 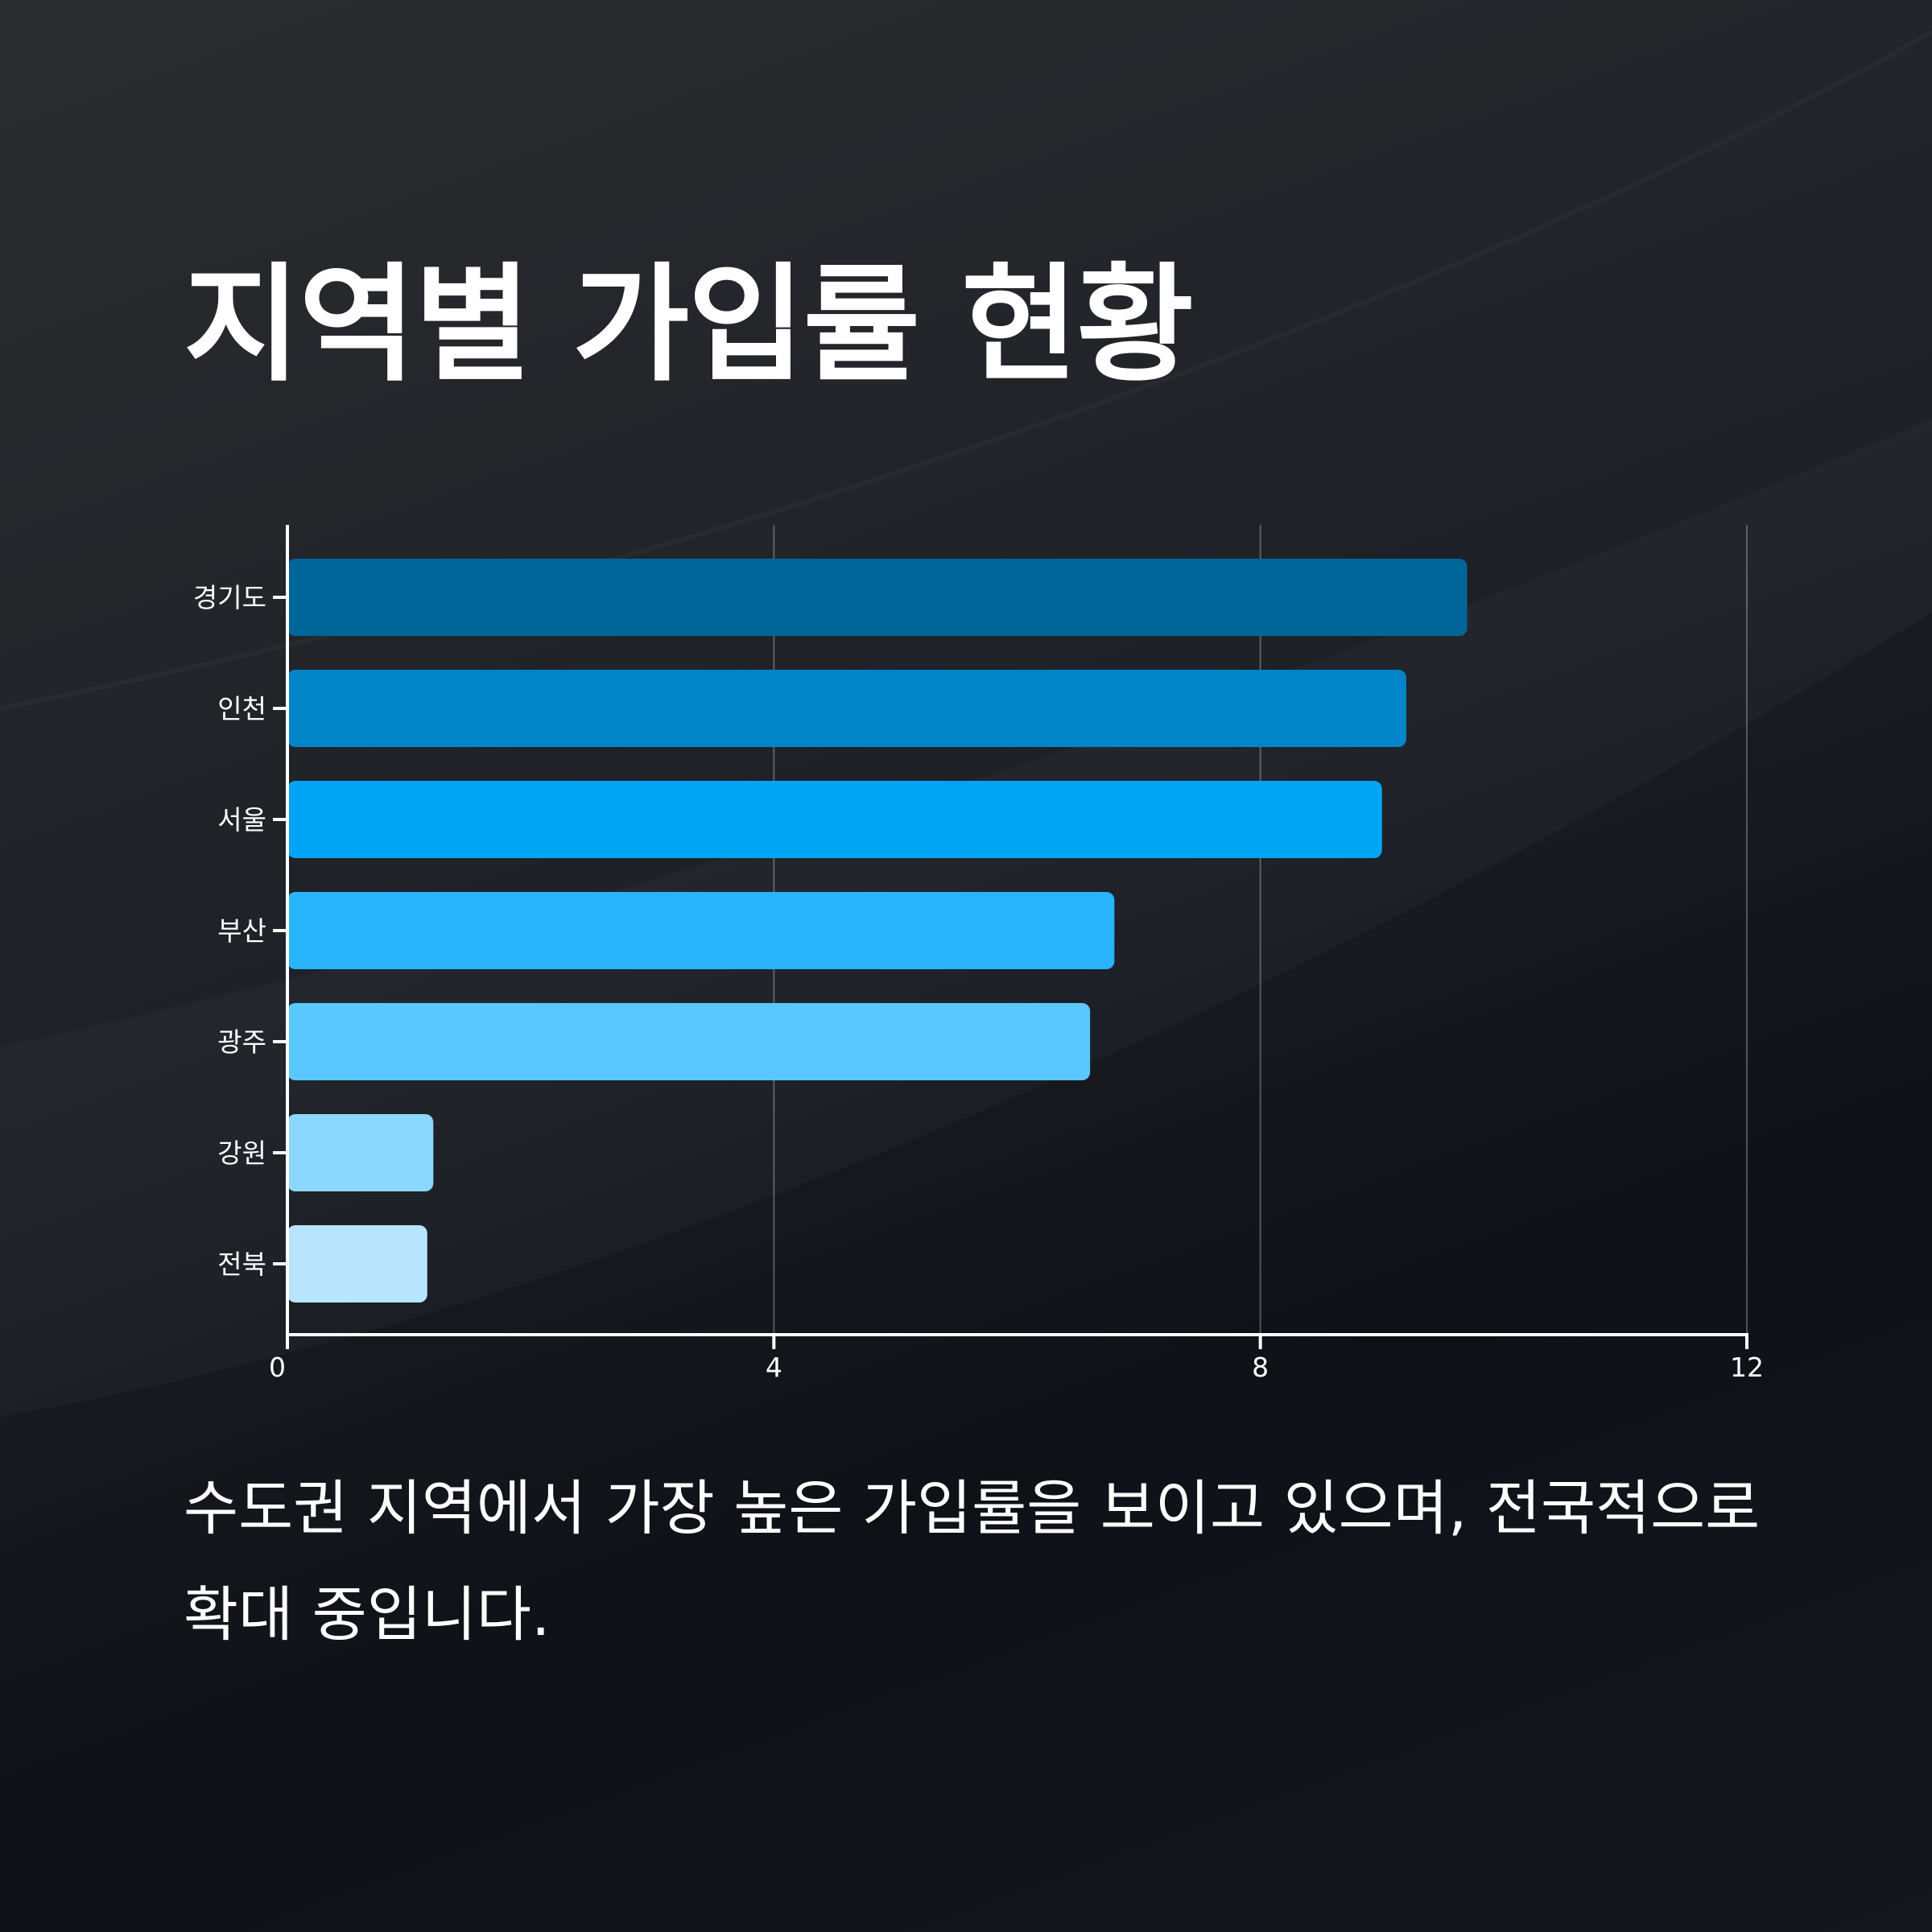 What do you see at coordinates (242, 1153) in the screenshot?
I see `category-label: 강원` at bounding box center [242, 1153].